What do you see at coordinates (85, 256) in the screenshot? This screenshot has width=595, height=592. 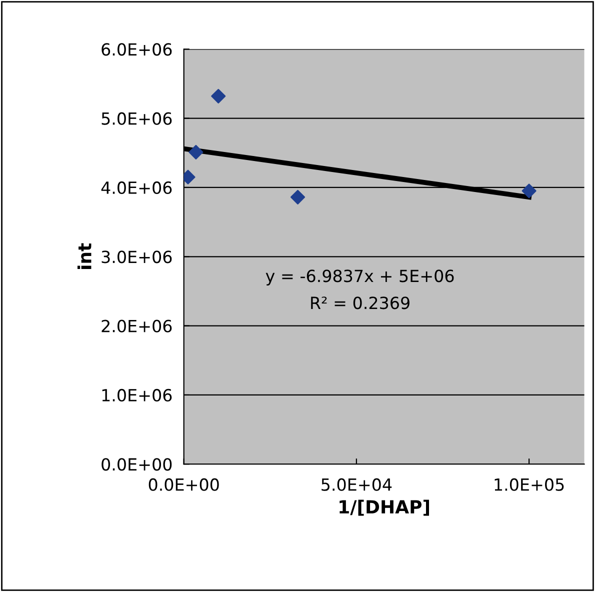 I see `y-axis-title: int` at bounding box center [85, 256].